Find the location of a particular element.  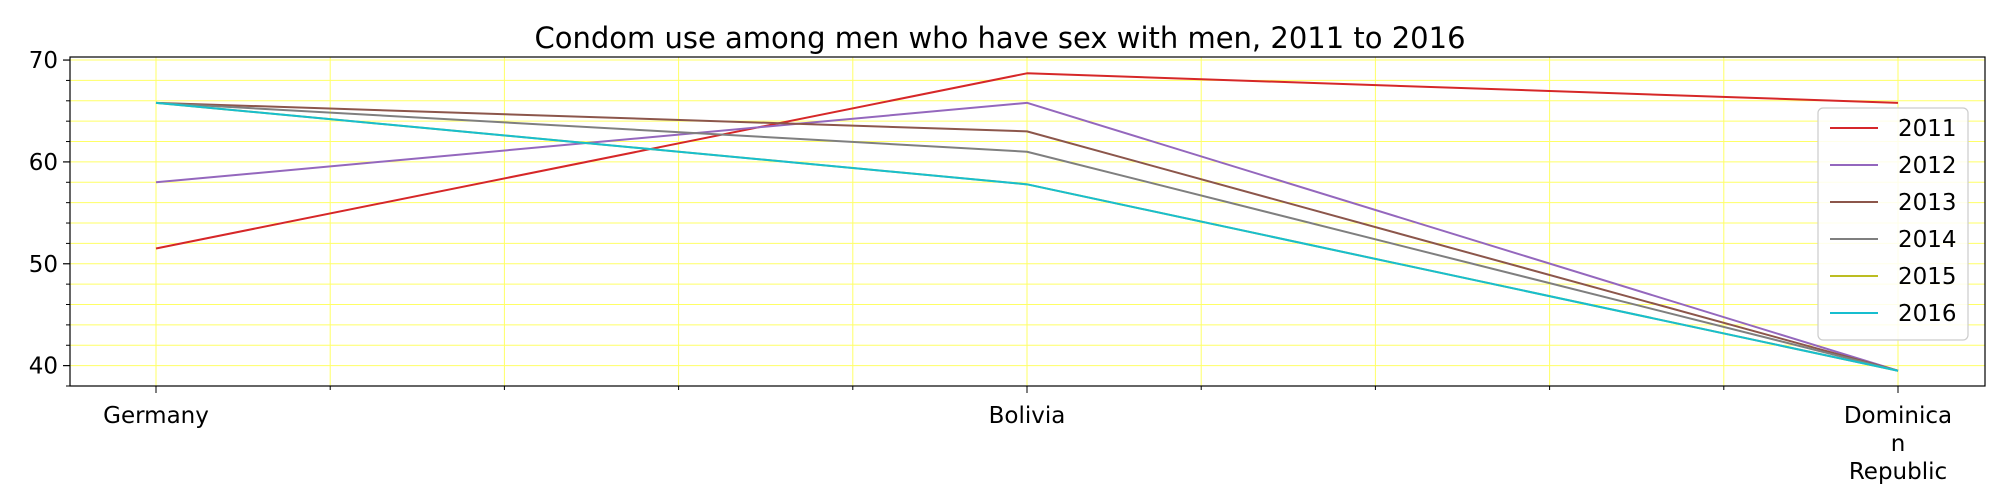

y-tick-label: 70 is located at coordinates (43, 61).